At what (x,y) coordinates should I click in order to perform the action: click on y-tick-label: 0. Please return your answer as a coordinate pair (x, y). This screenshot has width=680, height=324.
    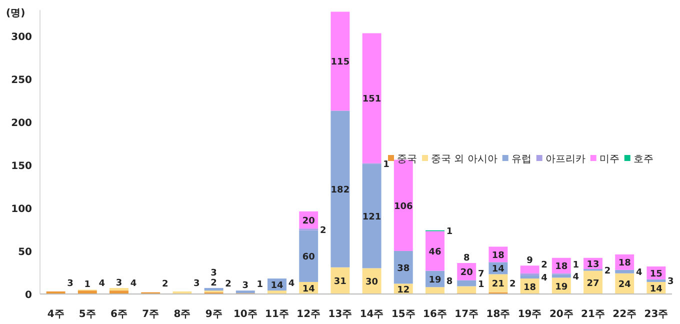
    Looking at the image, I should click on (28, 295).